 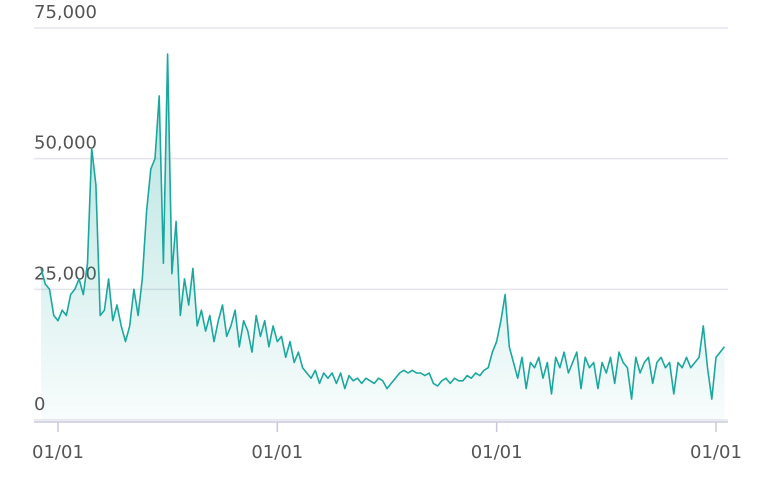 I want to click on y-tick-label: 0, so click(x=39, y=404).